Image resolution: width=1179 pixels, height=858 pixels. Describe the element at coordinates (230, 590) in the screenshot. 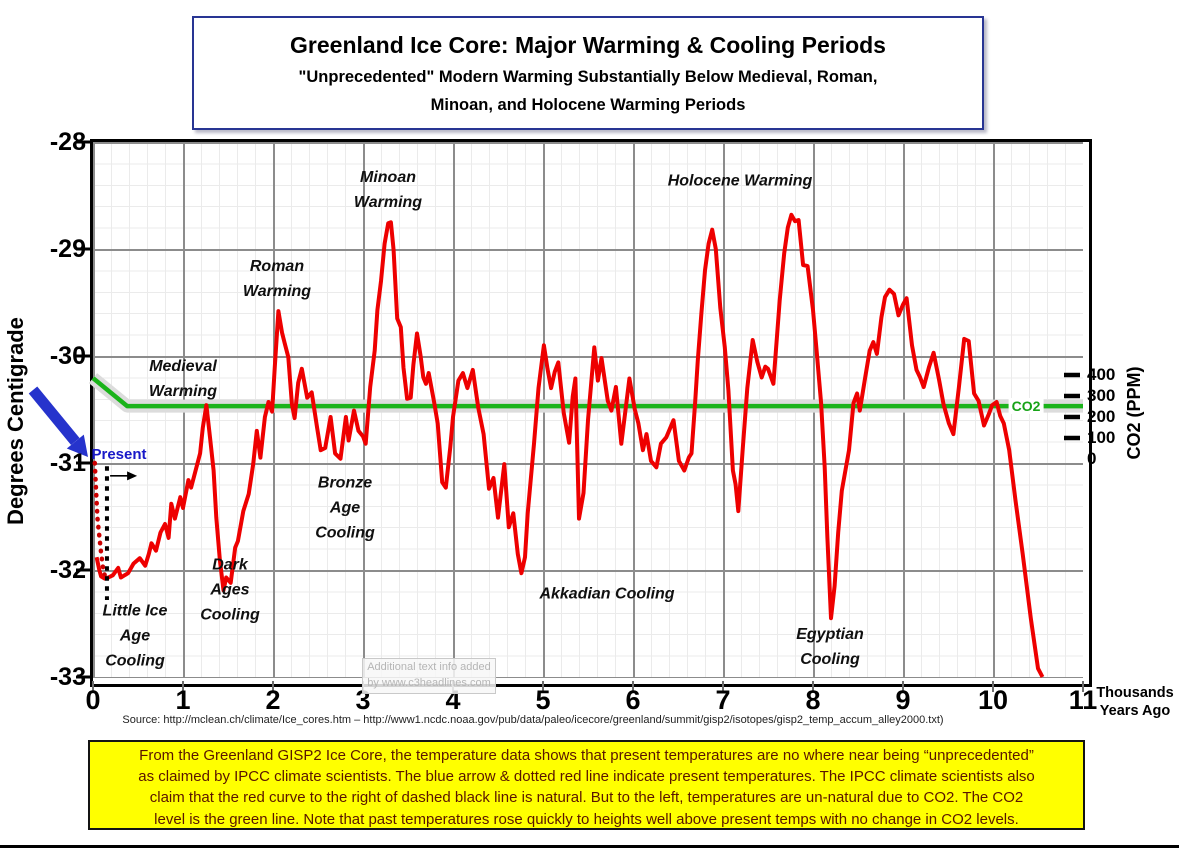

I see `chart-annotation: Dark Ages Cooling` at that location.